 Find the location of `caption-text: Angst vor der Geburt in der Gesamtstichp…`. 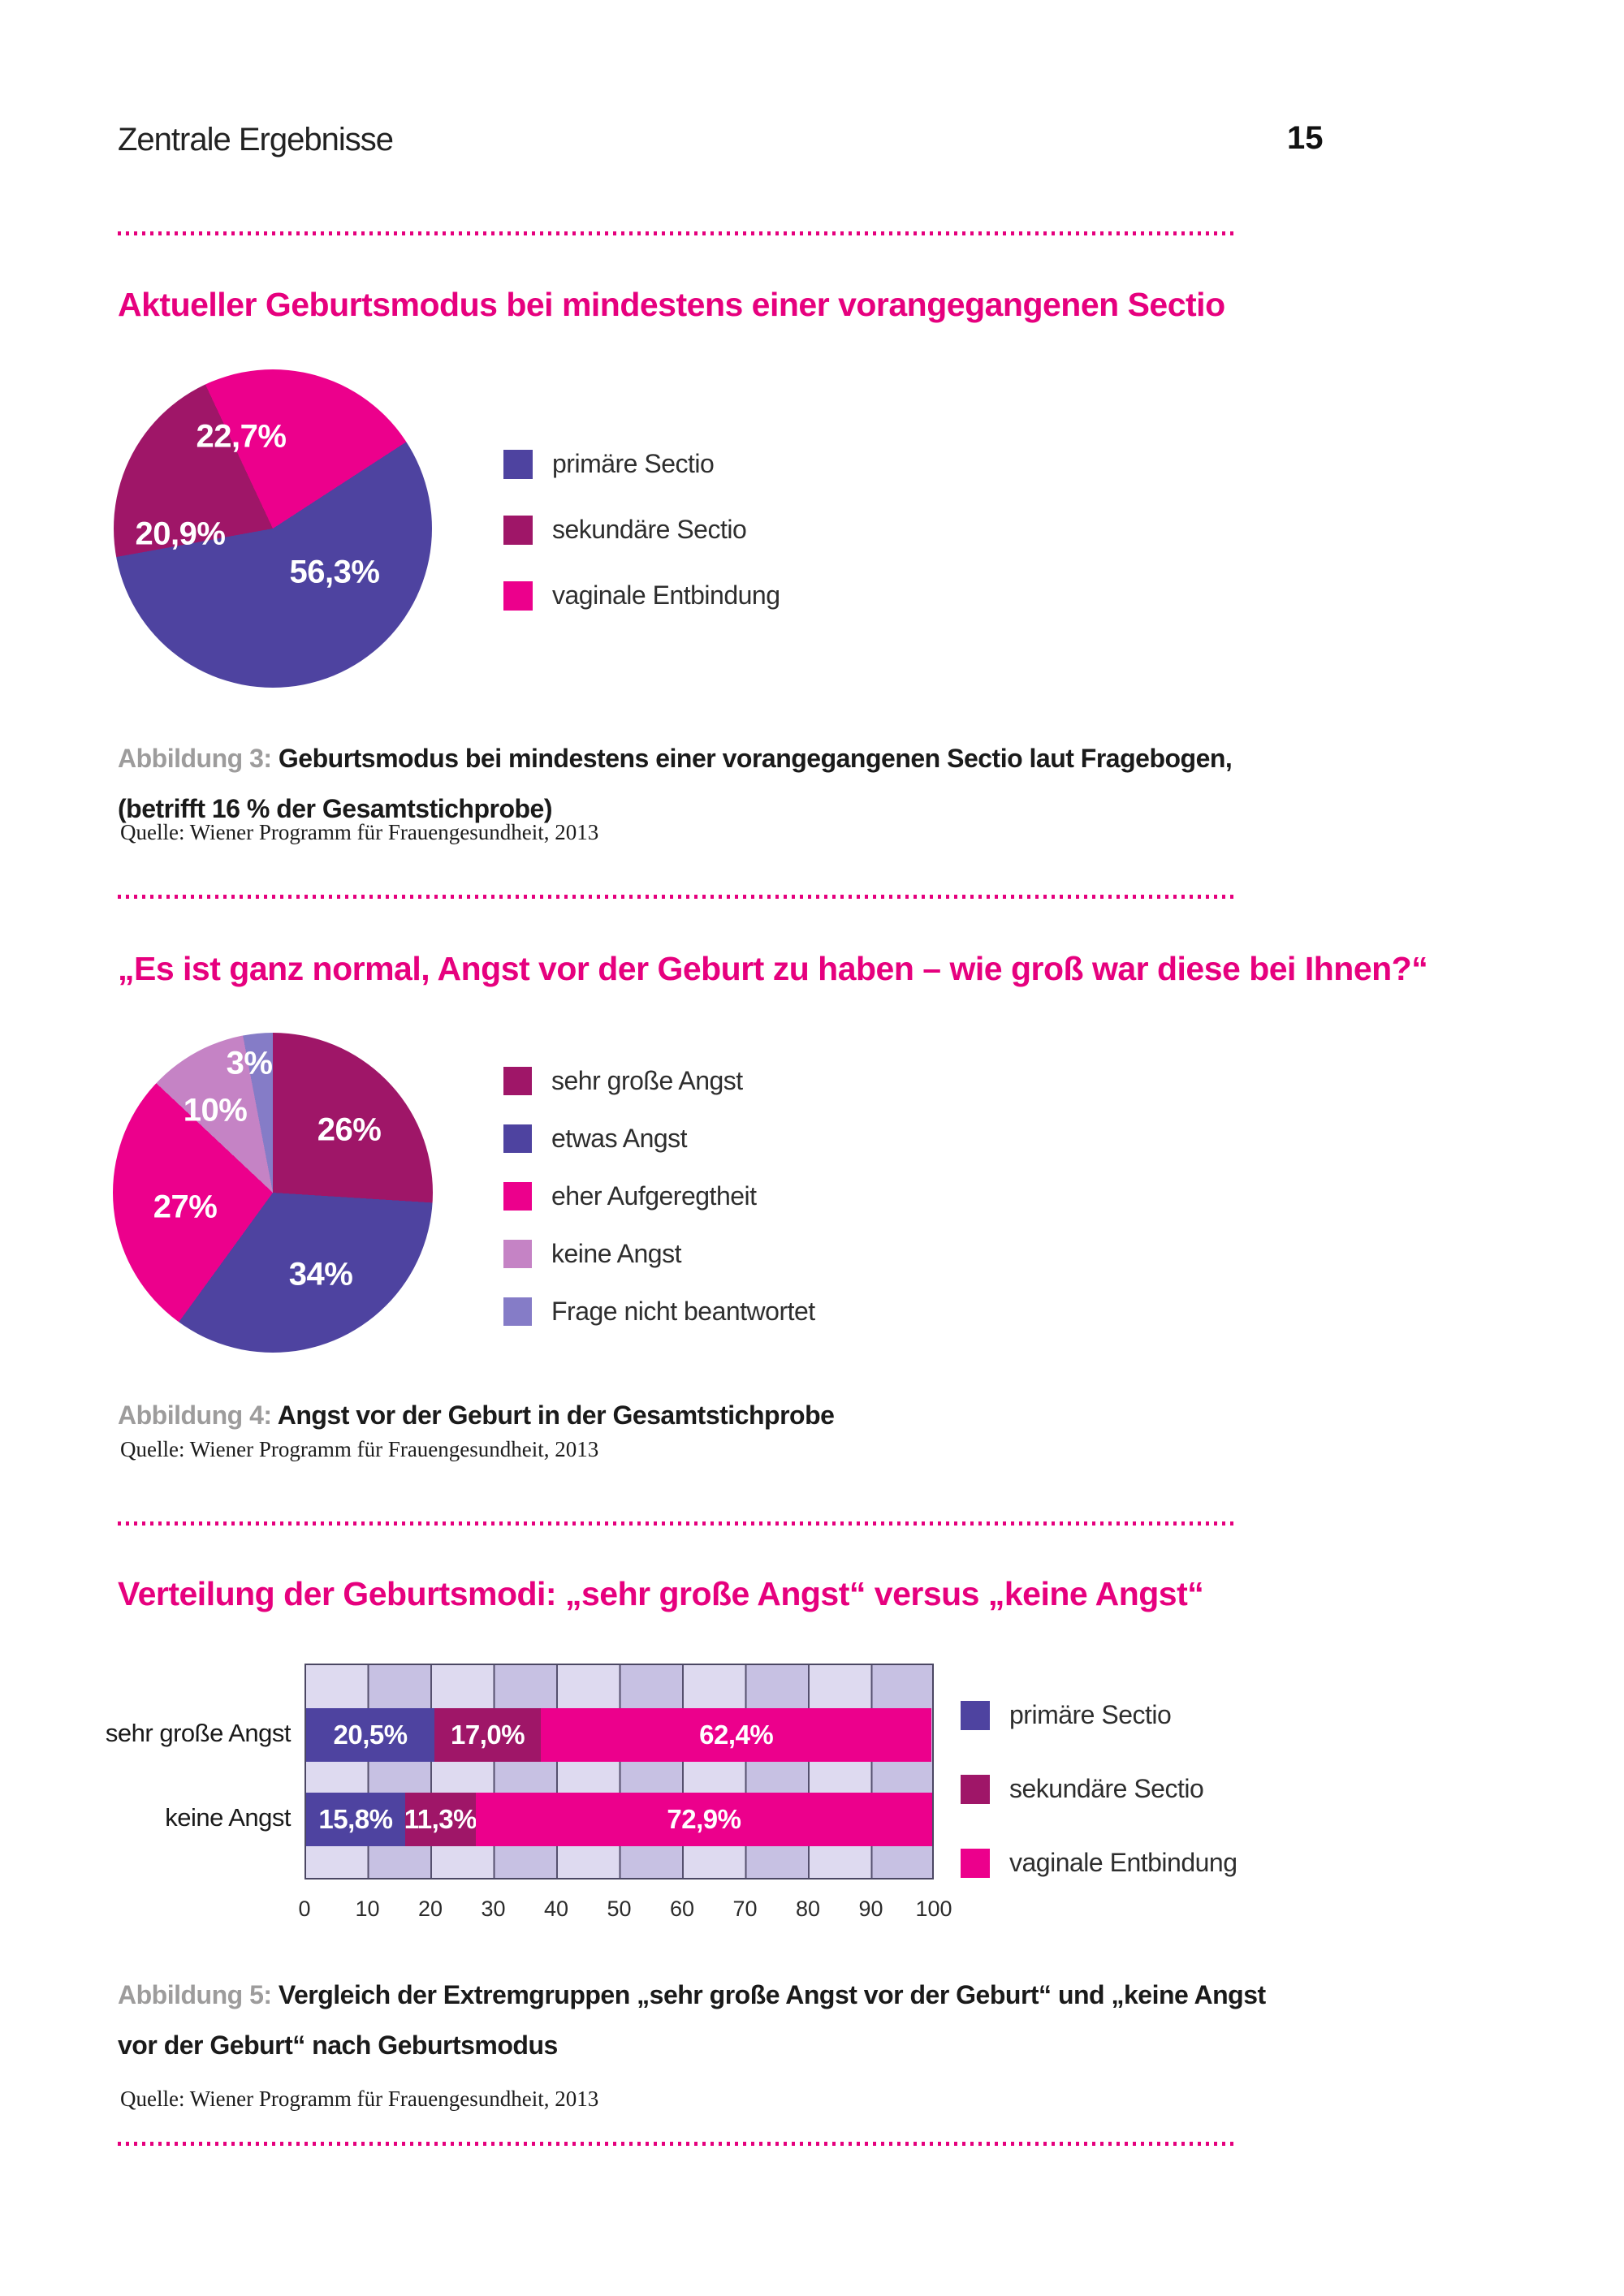

caption-text: Angst vor der Geburt in der Gesamtstichp… is located at coordinates (556, 1415).